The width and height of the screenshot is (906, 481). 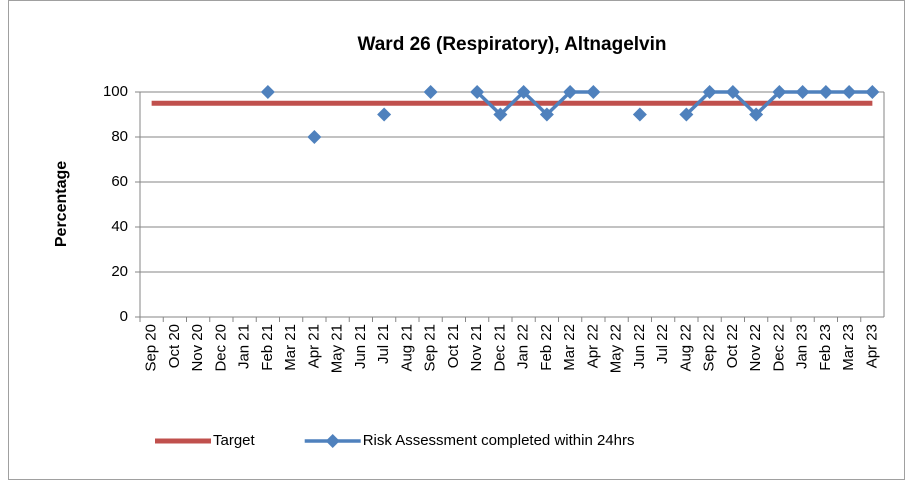 What do you see at coordinates (685, 348) in the screenshot?
I see `x-tick-label: Aug 22` at bounding box center [685, 348].